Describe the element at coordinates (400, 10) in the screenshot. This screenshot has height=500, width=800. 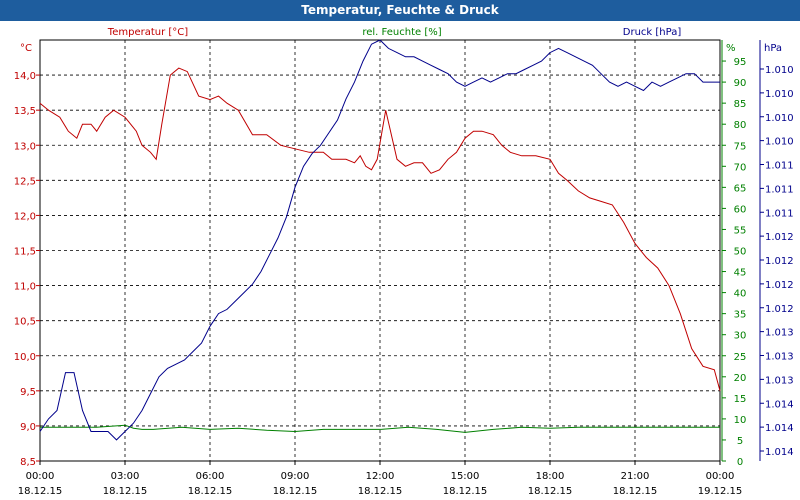
I see `chart-window-title: Temperatur, Feuchte & Druck` at that location.